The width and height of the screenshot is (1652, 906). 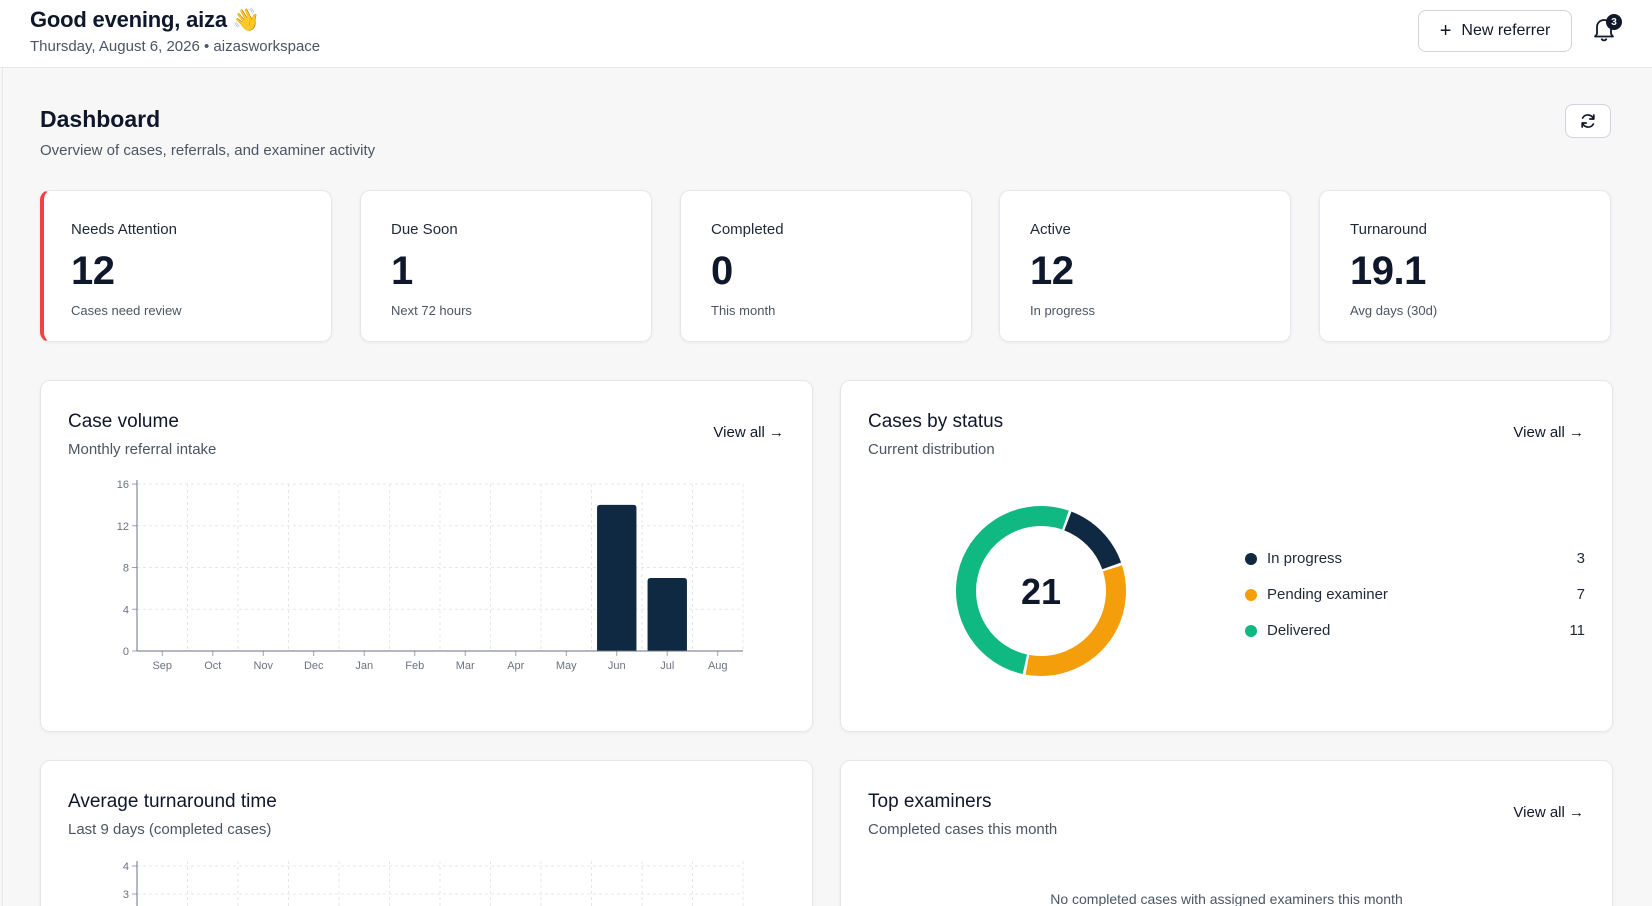 I want to click on y-tick-label: 12, so click(x=123, y=527).